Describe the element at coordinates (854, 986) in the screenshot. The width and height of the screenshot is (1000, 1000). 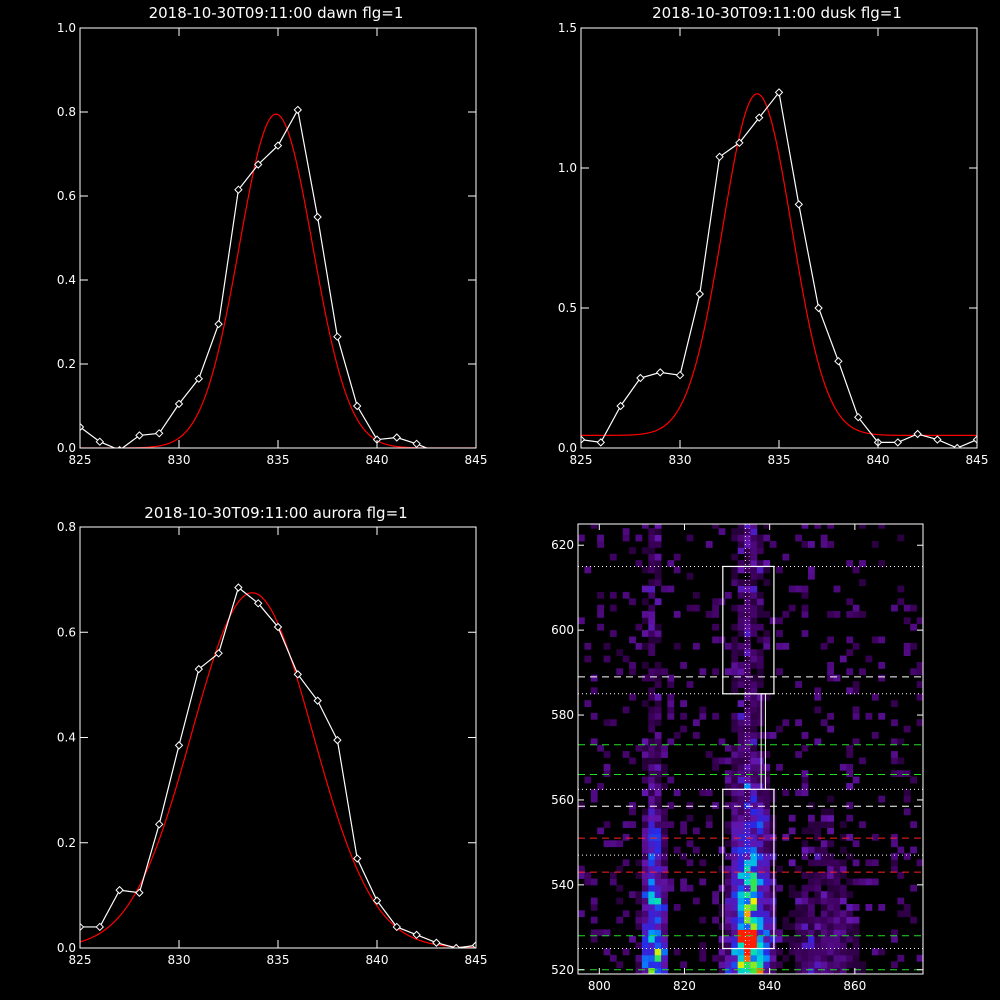
I see `xtick-label-heatmap-3: 860` at that location.